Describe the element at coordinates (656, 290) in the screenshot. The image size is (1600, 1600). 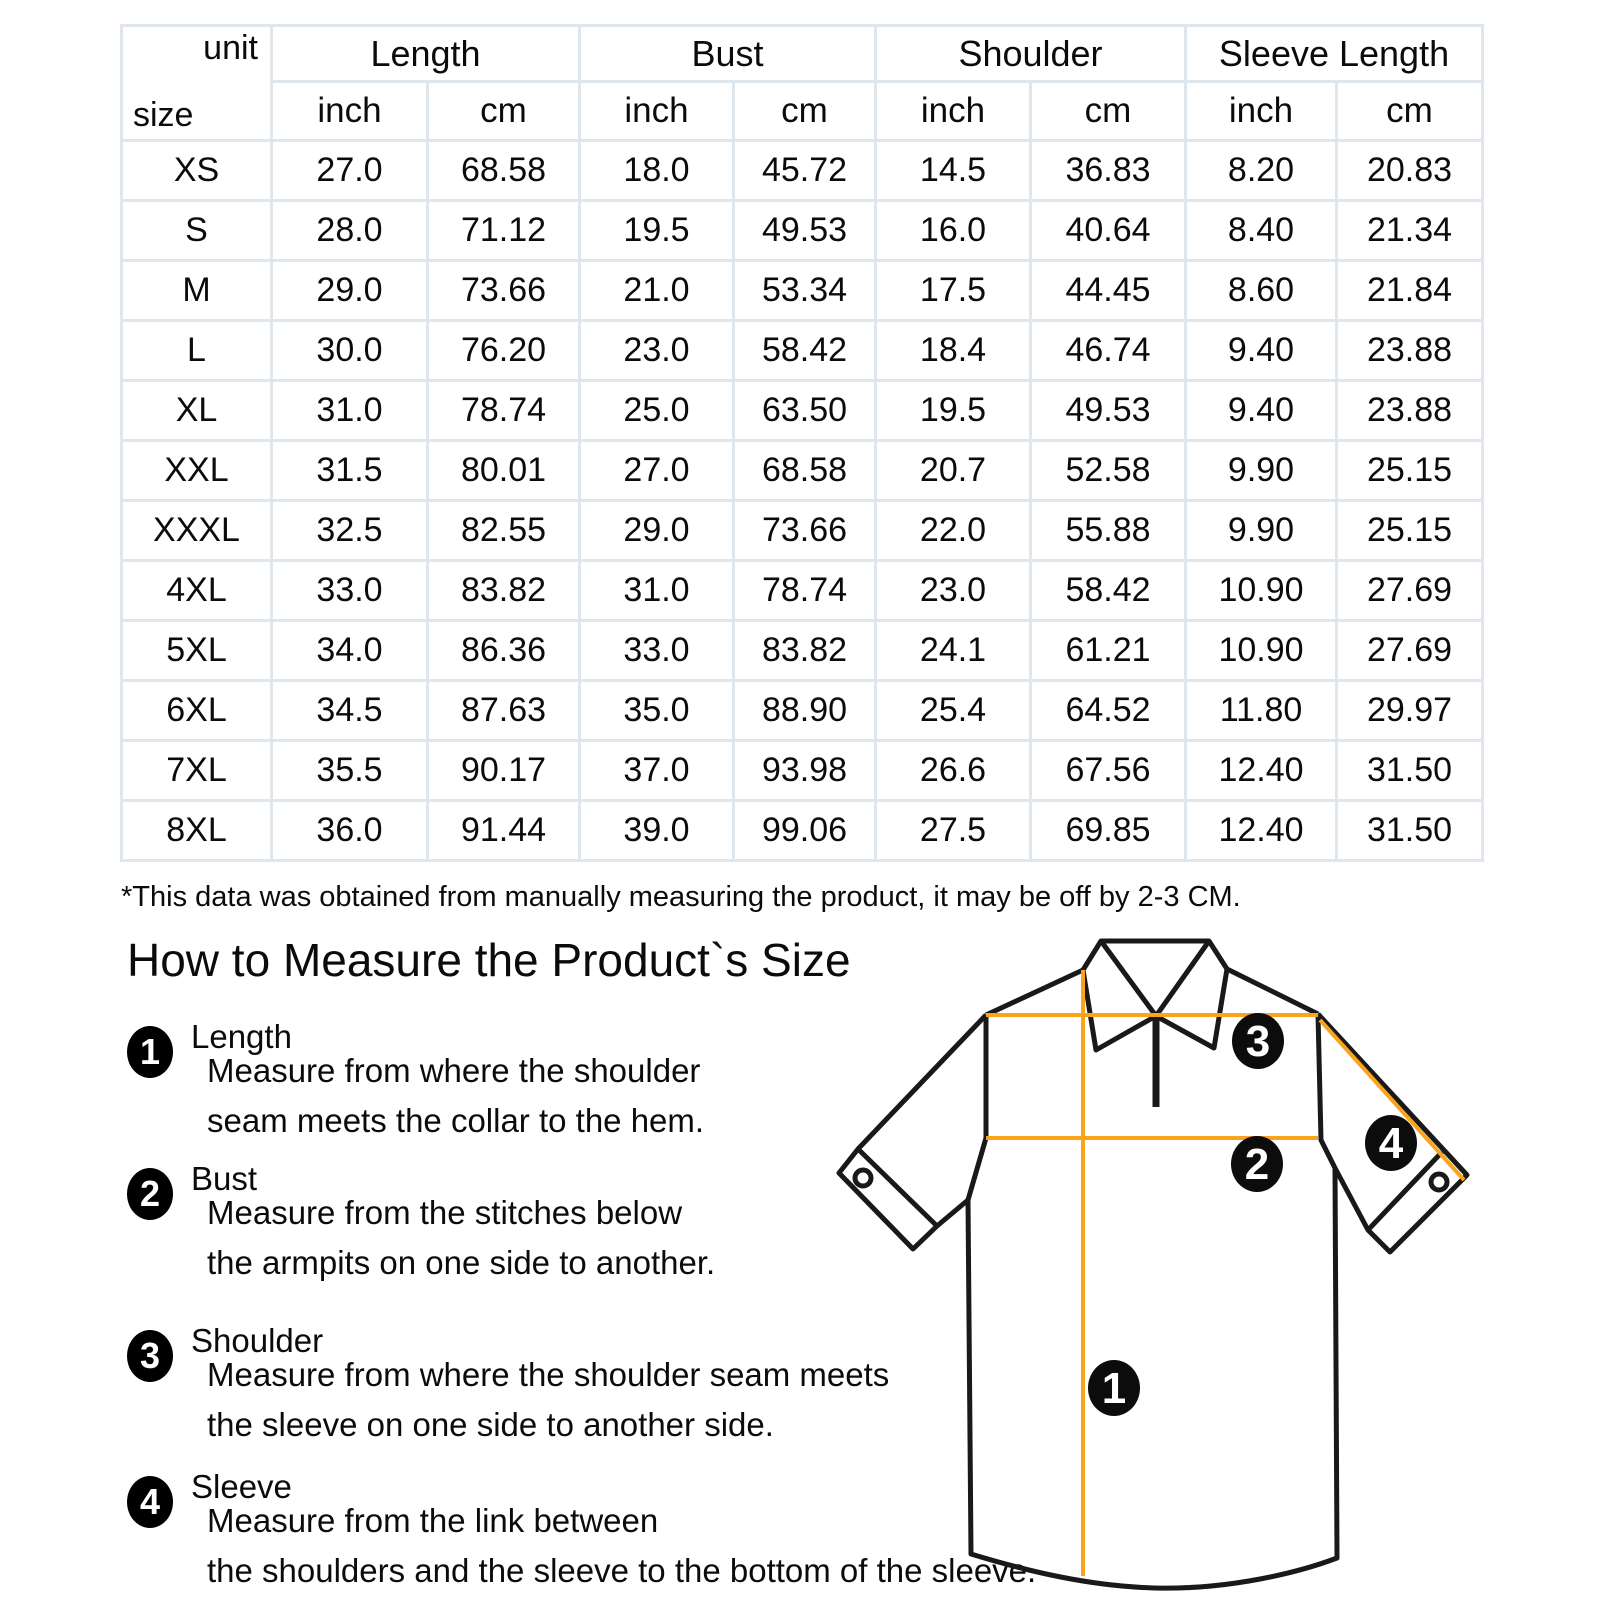
I see `measurement-cell: 21.0` at that location.